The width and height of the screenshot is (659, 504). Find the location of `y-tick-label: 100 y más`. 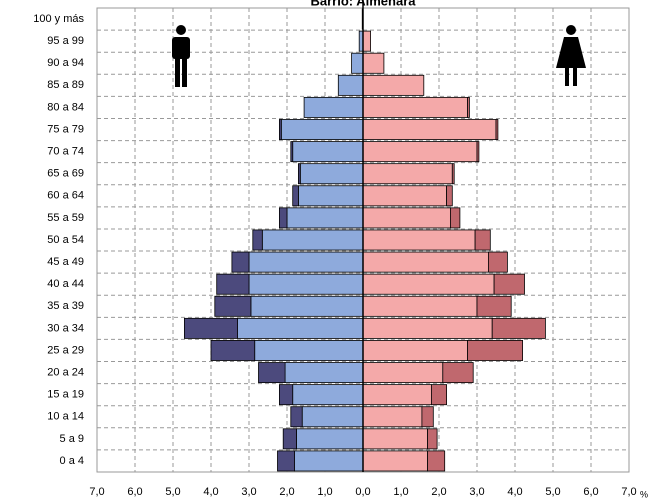

y-tick-label: 100 y más is located at coordinates (58, 19).